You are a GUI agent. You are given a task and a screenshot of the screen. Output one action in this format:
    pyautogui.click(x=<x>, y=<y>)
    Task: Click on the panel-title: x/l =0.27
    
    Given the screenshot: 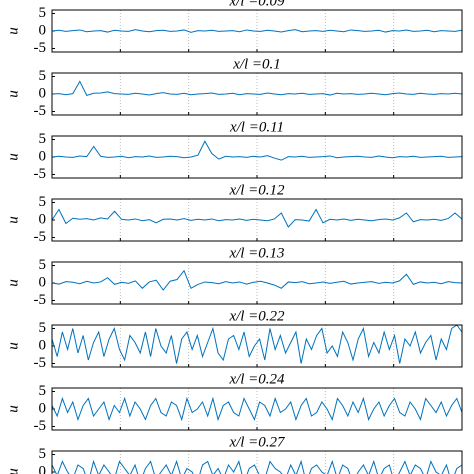 What is the action you would take?
    pyautogui.click(x=257, y=442)
    